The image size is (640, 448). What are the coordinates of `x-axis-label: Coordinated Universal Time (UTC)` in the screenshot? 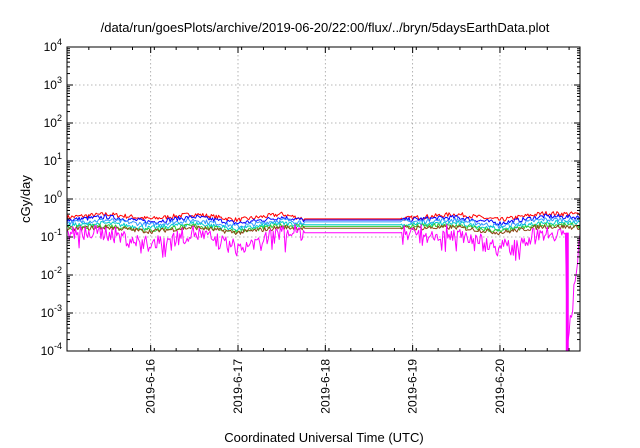 It's located at (323, 437).